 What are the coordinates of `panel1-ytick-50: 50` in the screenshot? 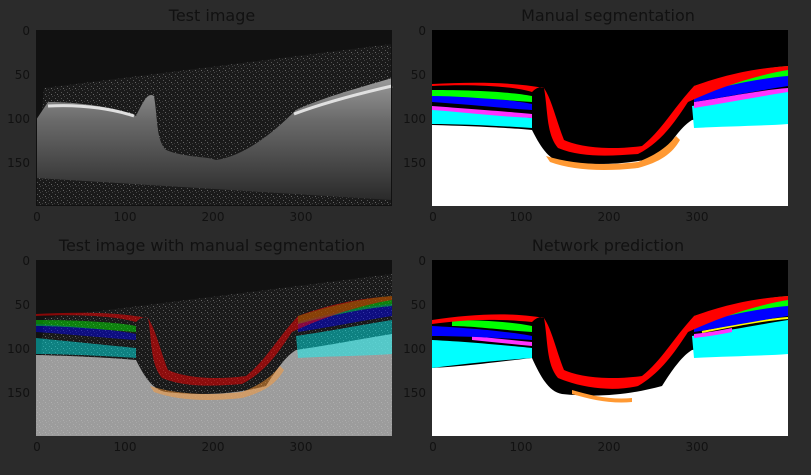 It's located at (22, 75).